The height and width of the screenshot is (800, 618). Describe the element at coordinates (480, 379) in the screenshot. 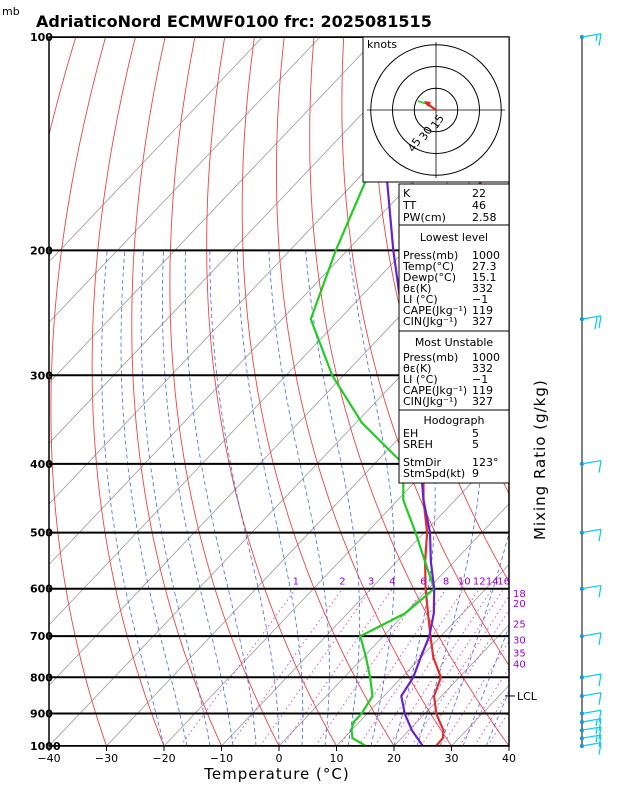

I see `most-unstable-row-value: −1` at that location.